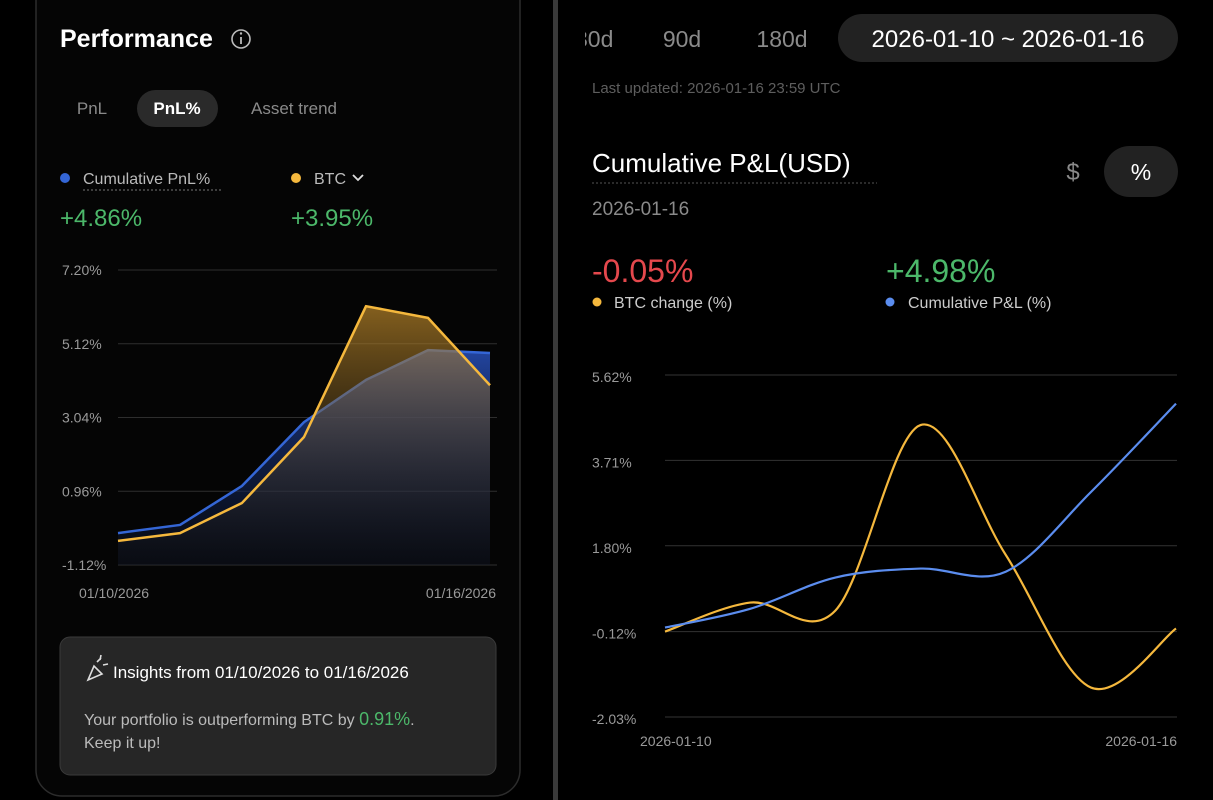  I want to click on tab: 180d, so click(781, 39).